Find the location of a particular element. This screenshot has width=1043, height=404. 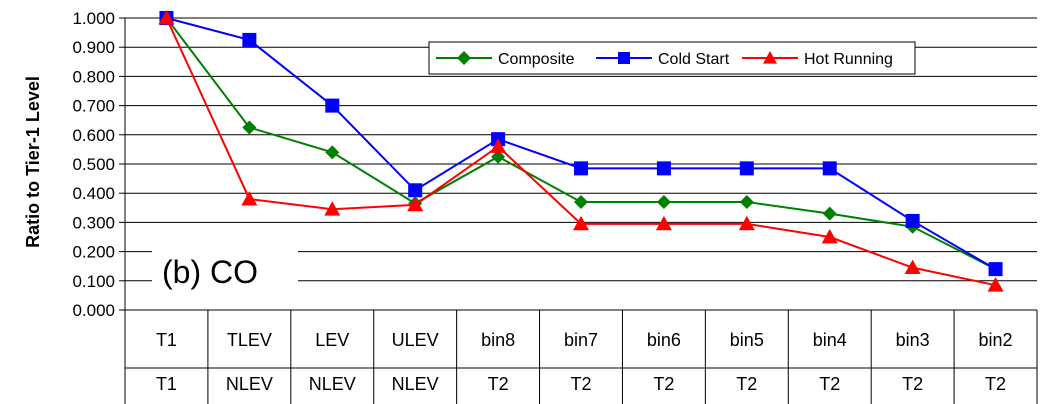

y-tick-label: 0.200 is located at coordinates (93, 252).